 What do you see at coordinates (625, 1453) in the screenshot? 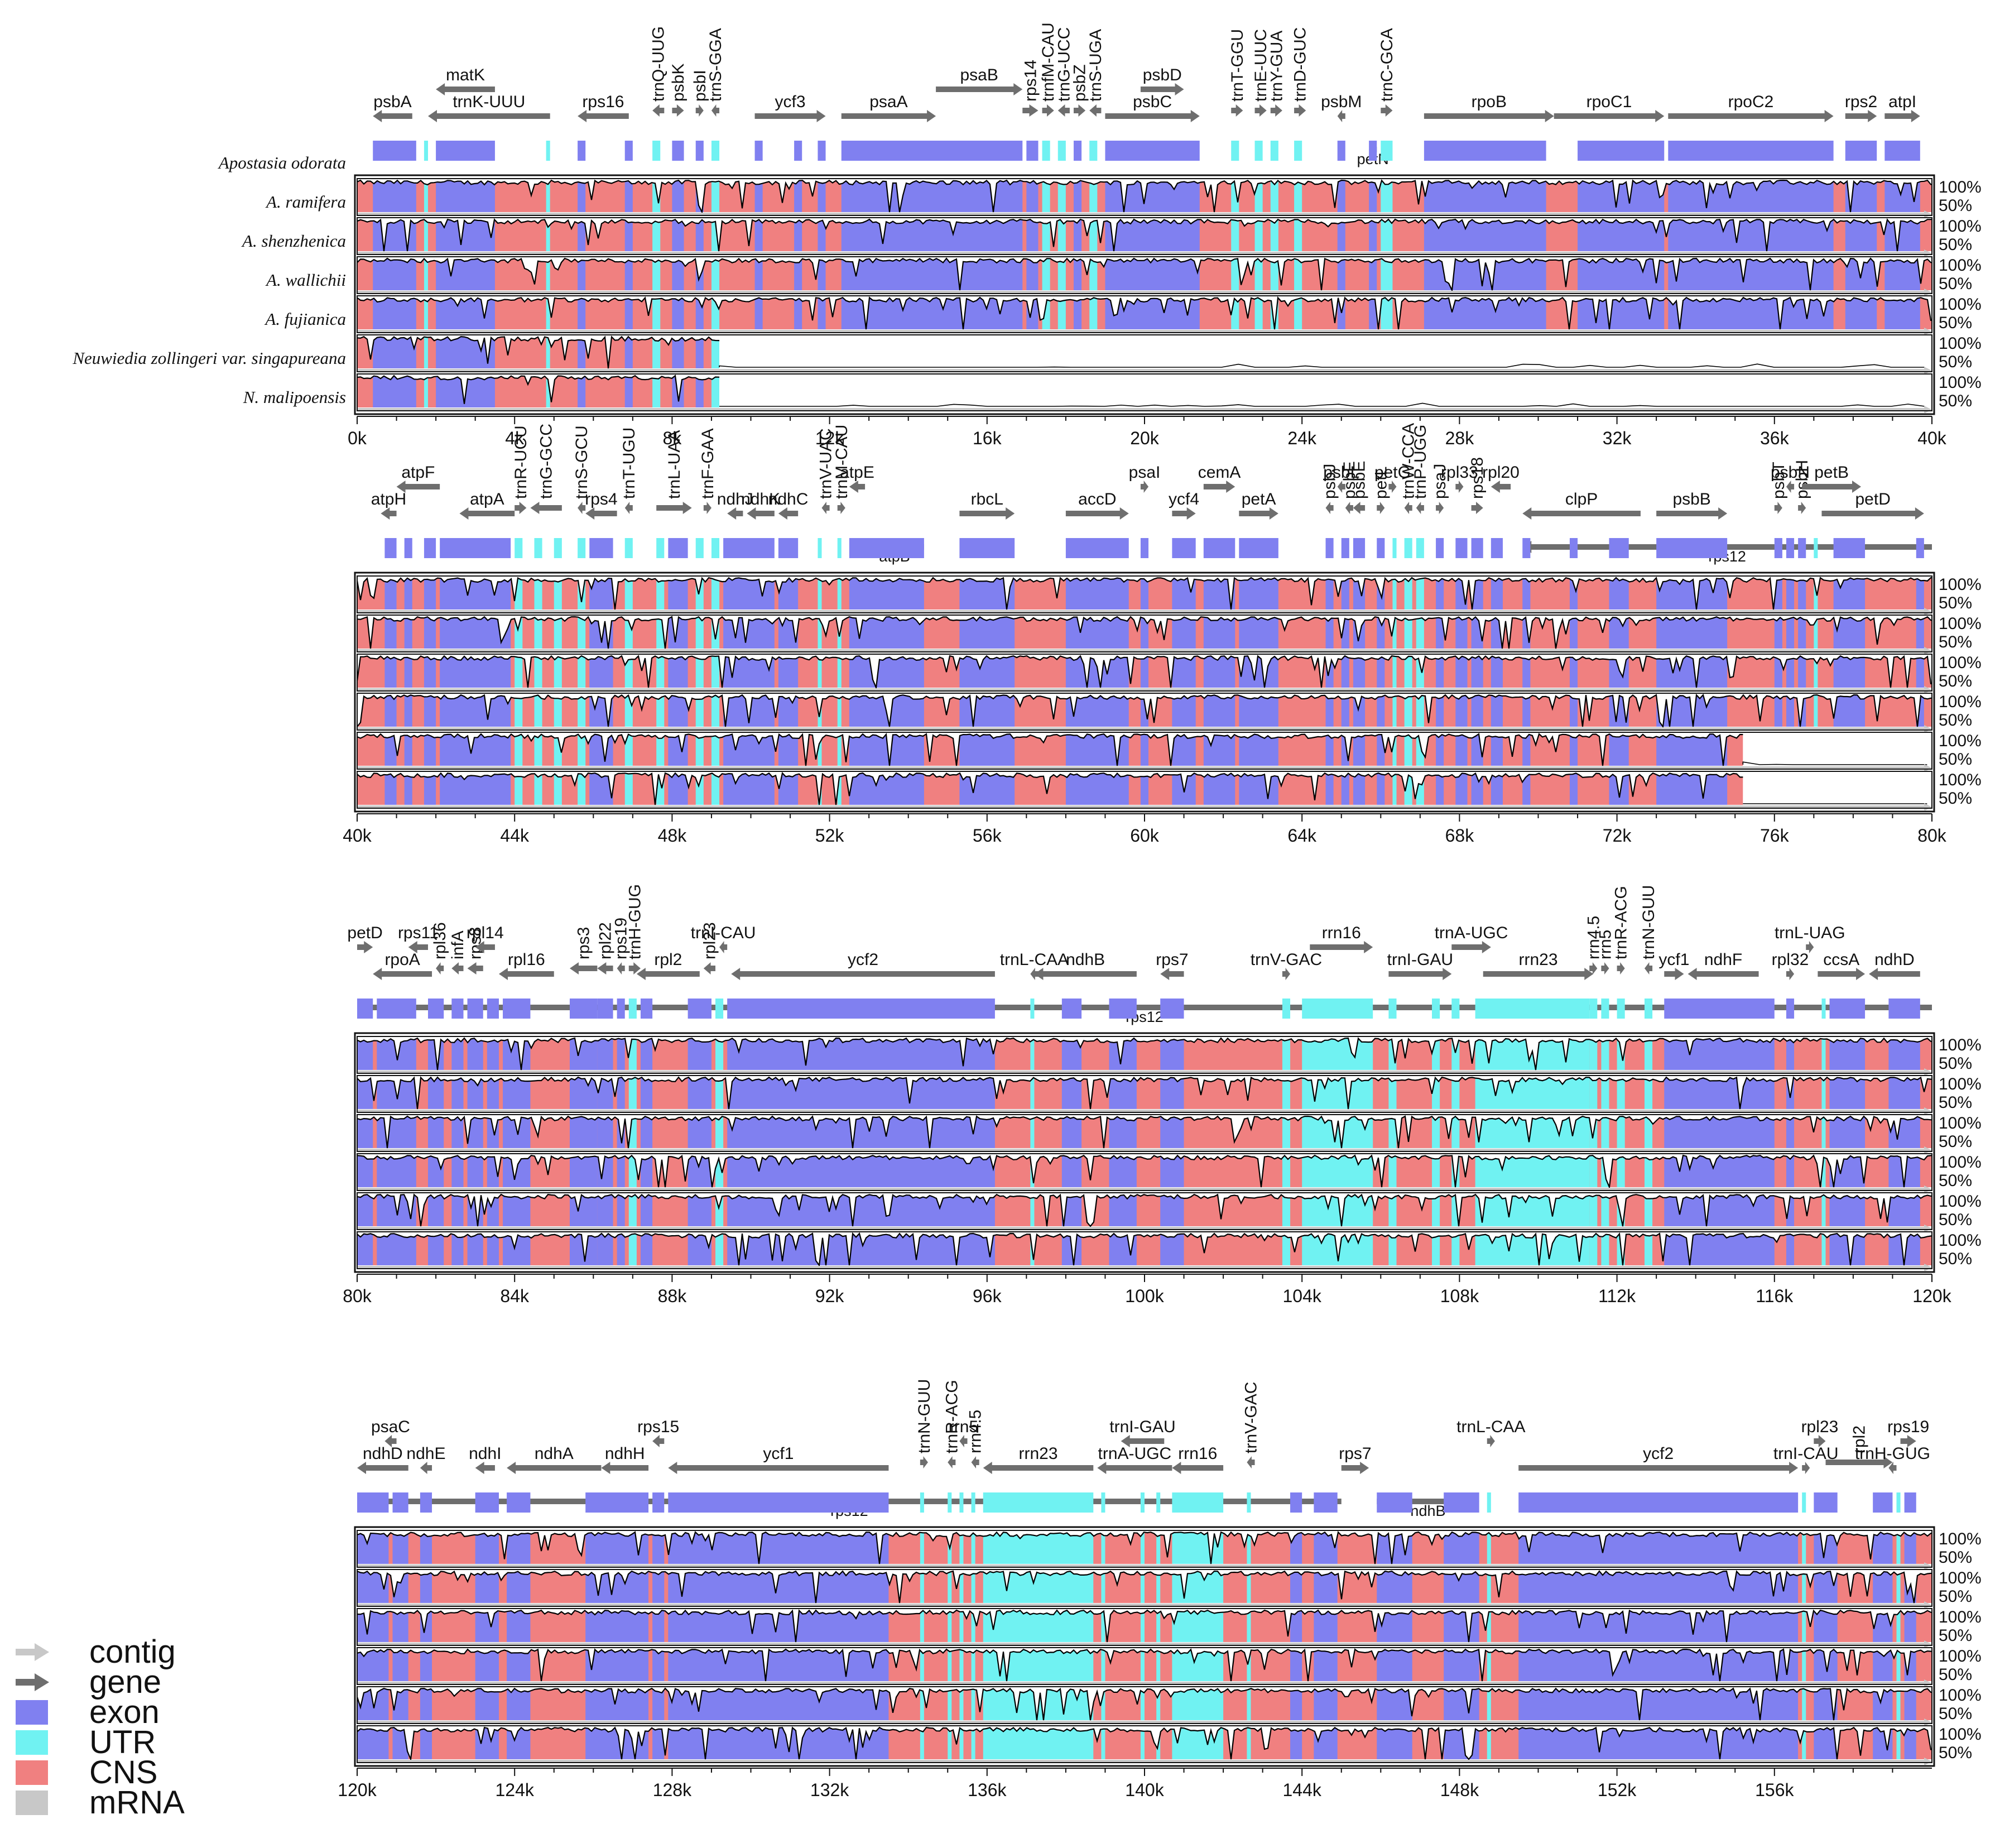
I see `gene-label-ndhh: ndhH` at bounding box center [625, 1453].